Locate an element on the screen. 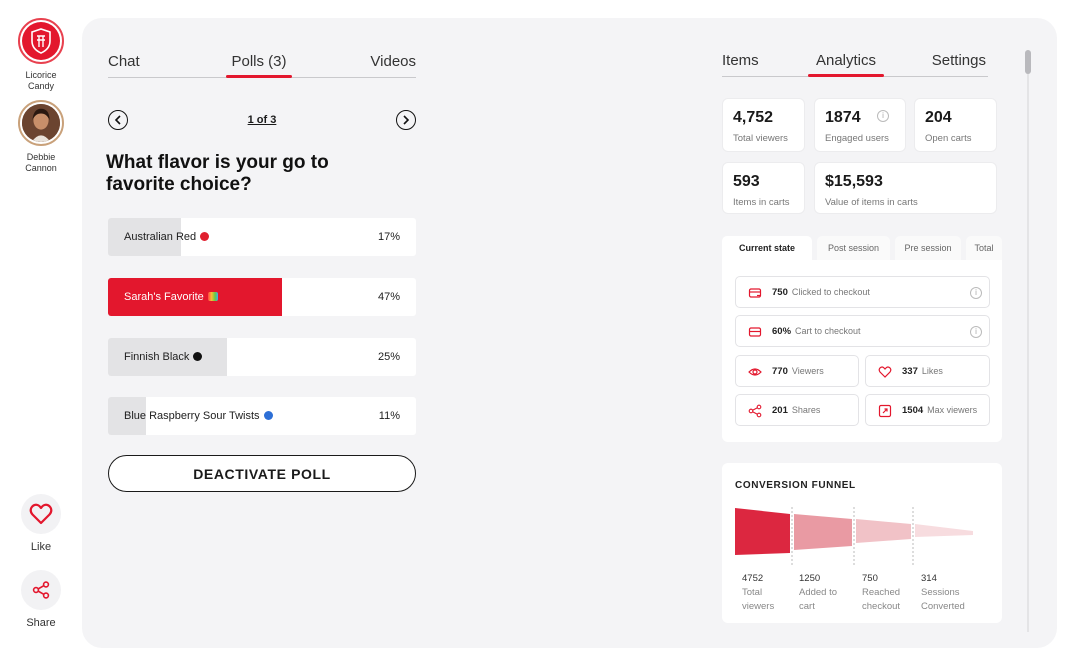 The image size is (1080, 670). tab-post-session: Post session is located at coordinates (853, 248).